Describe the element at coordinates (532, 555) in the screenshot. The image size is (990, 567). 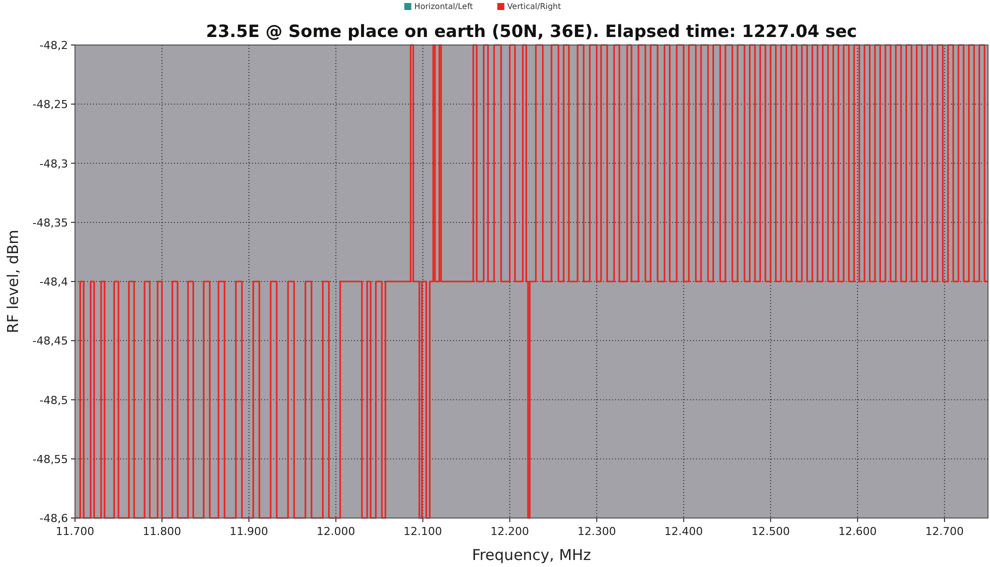
I see `x-axis-title: Frequency, MHz` at that location.